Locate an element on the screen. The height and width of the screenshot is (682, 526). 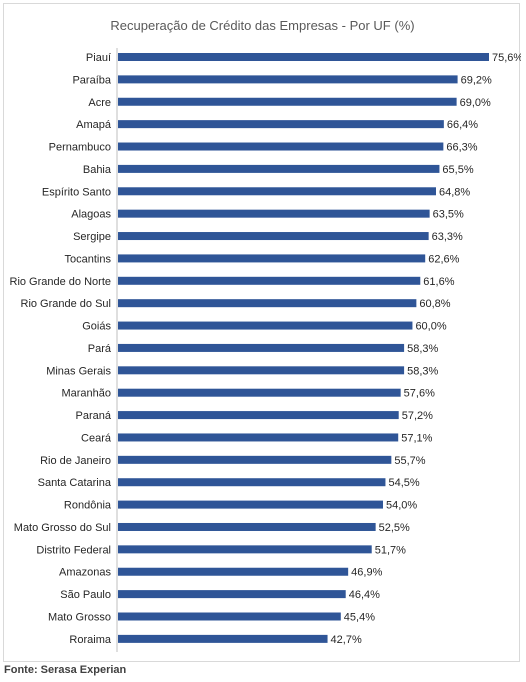
category-label: Minas Gerais is located at coordinates (78, 371).